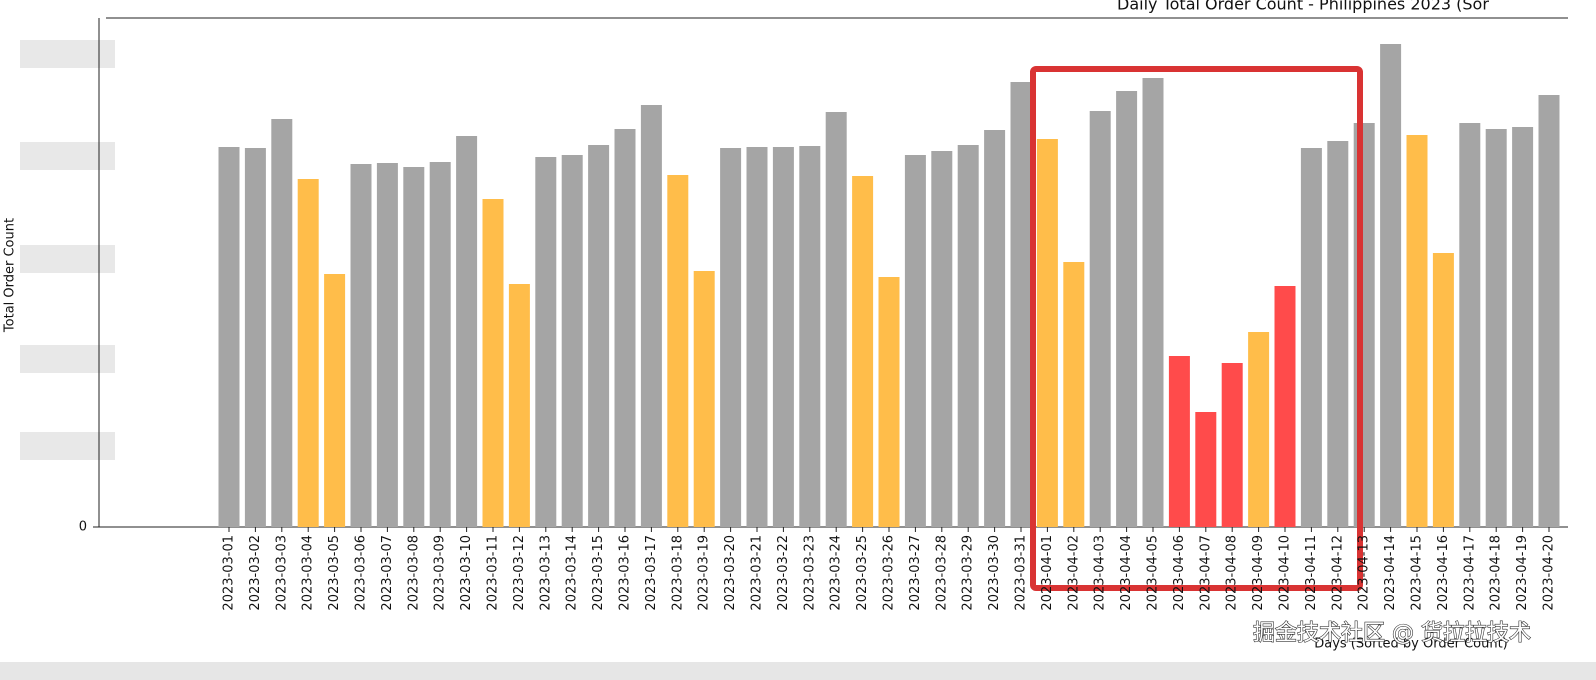 This screenshot has width=1596, height=680. What do you see at coordinates (1126, 573) in the screenshot?
I see `x-tick-label: 2023-04-04` at bounding box center [1126, 573].